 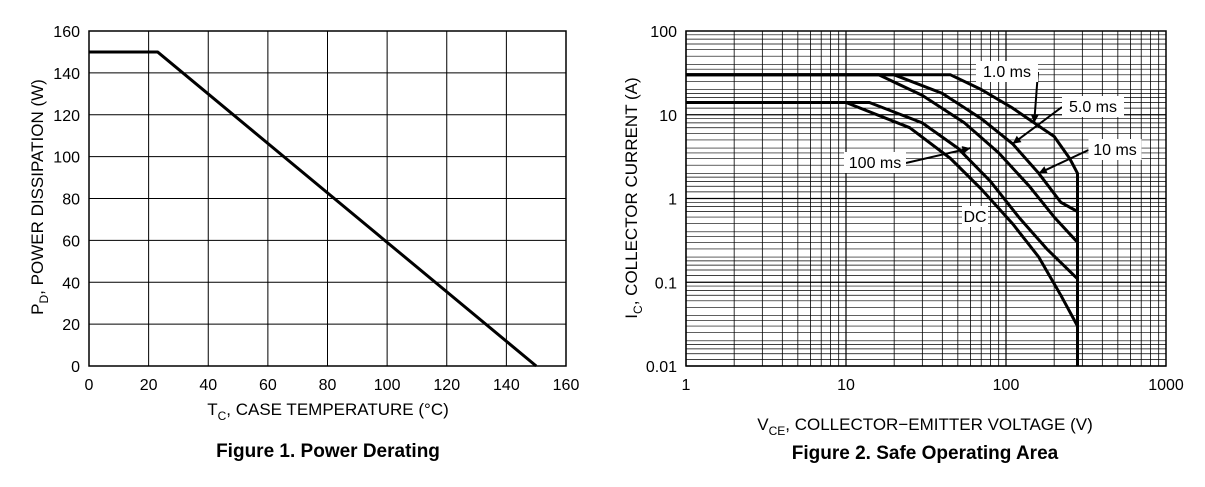 I want to click on fig2-y-tick-label: 0.01, so click(x=661, y=367).